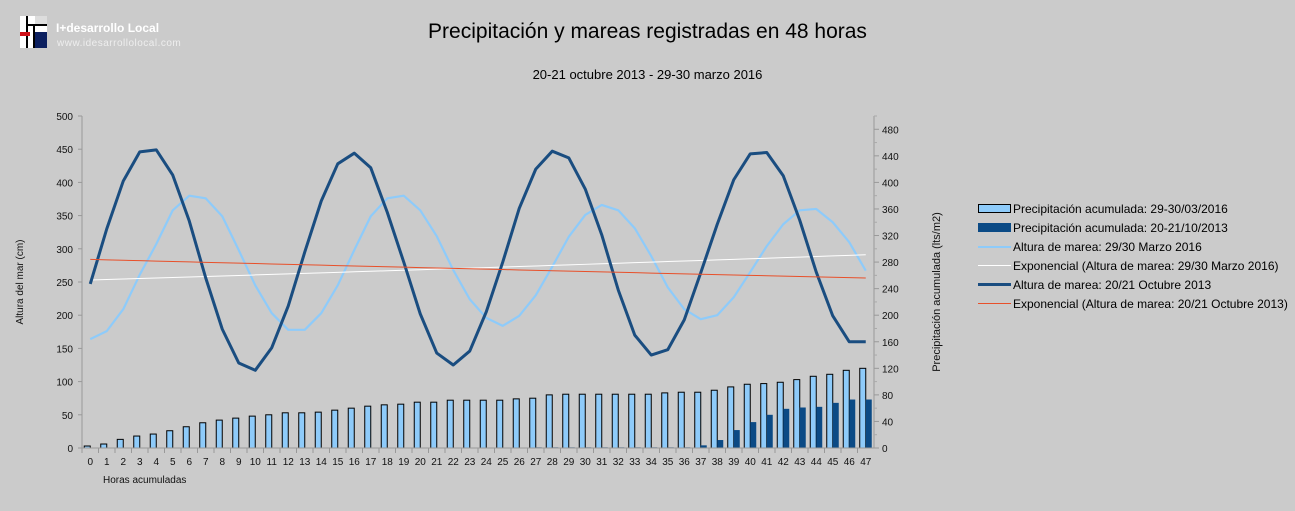  Describe the element at coordinates (569, 462) in the screenshot. I see `x-tick-label: 29` at that location.